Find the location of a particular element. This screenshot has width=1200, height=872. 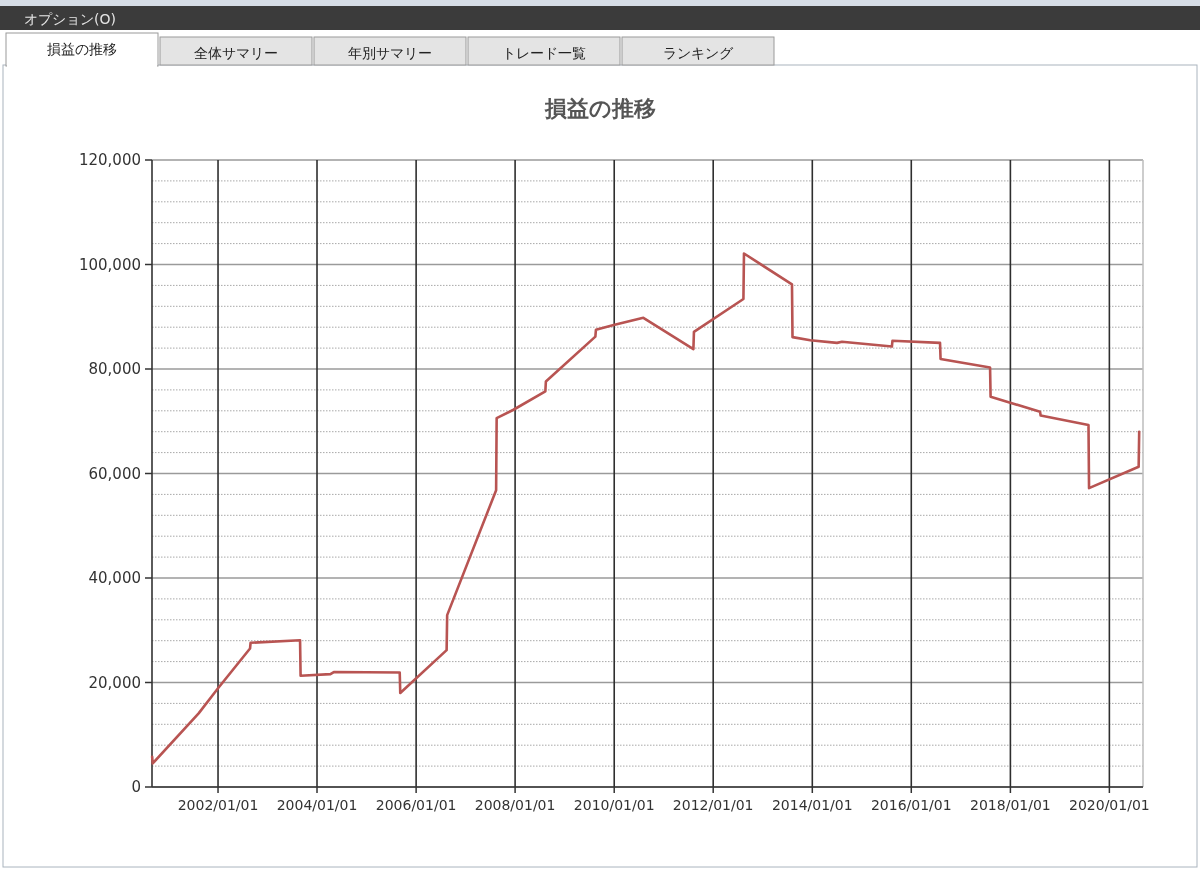

y-tick-label: 40,000 is located at coordinates (114, 578).